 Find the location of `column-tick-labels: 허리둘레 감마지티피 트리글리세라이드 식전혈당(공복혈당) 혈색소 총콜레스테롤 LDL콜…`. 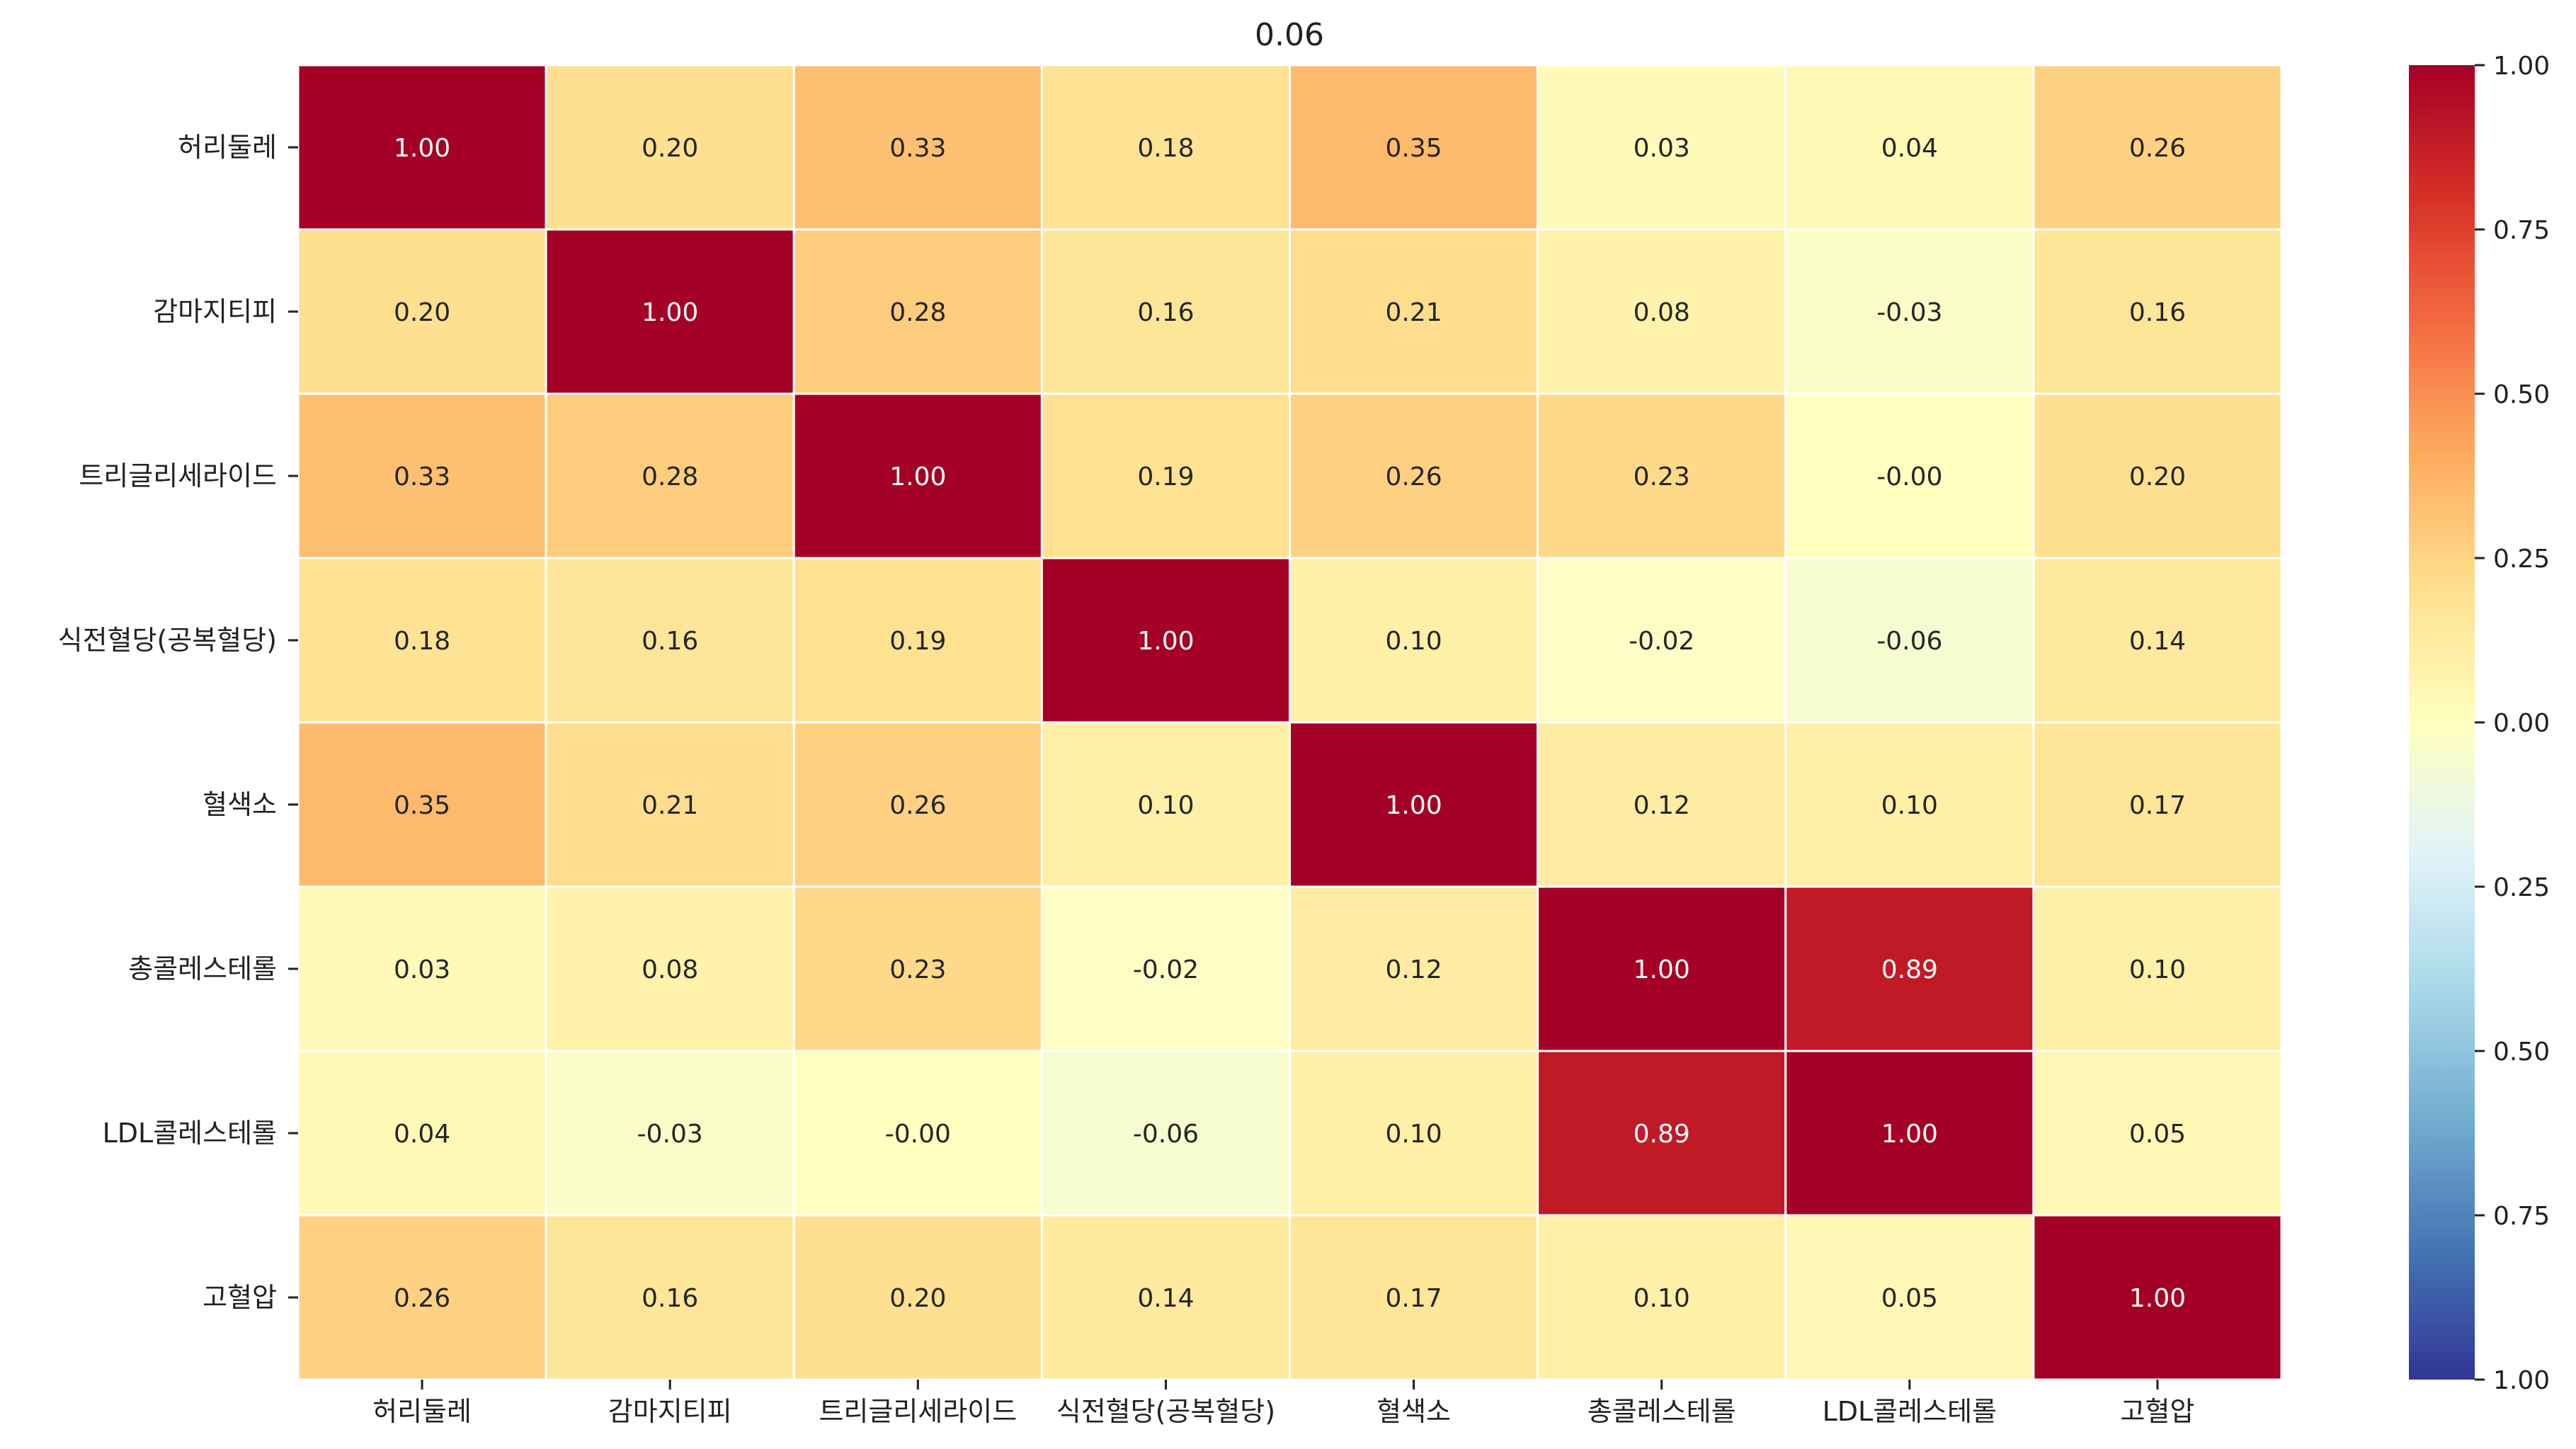

column-tick-labels: 허리둘레 감마지티피 트리글리세라이드 식전혈당(공복혈당) 혈색소 총콜레스테롤 LDL콜… is located at coordinates (1283, 1403).